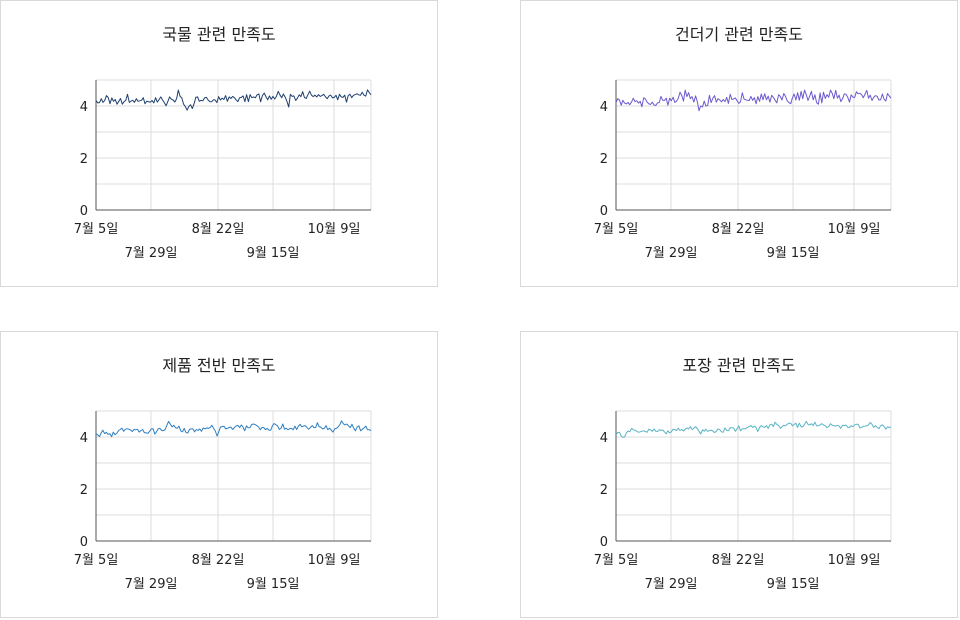 The width and height of the screenshot is (960, 620). Describe the element at coordinates (219, 365) in the screenshot. I see `chart-title: 제품 전반 만족도` at that location.